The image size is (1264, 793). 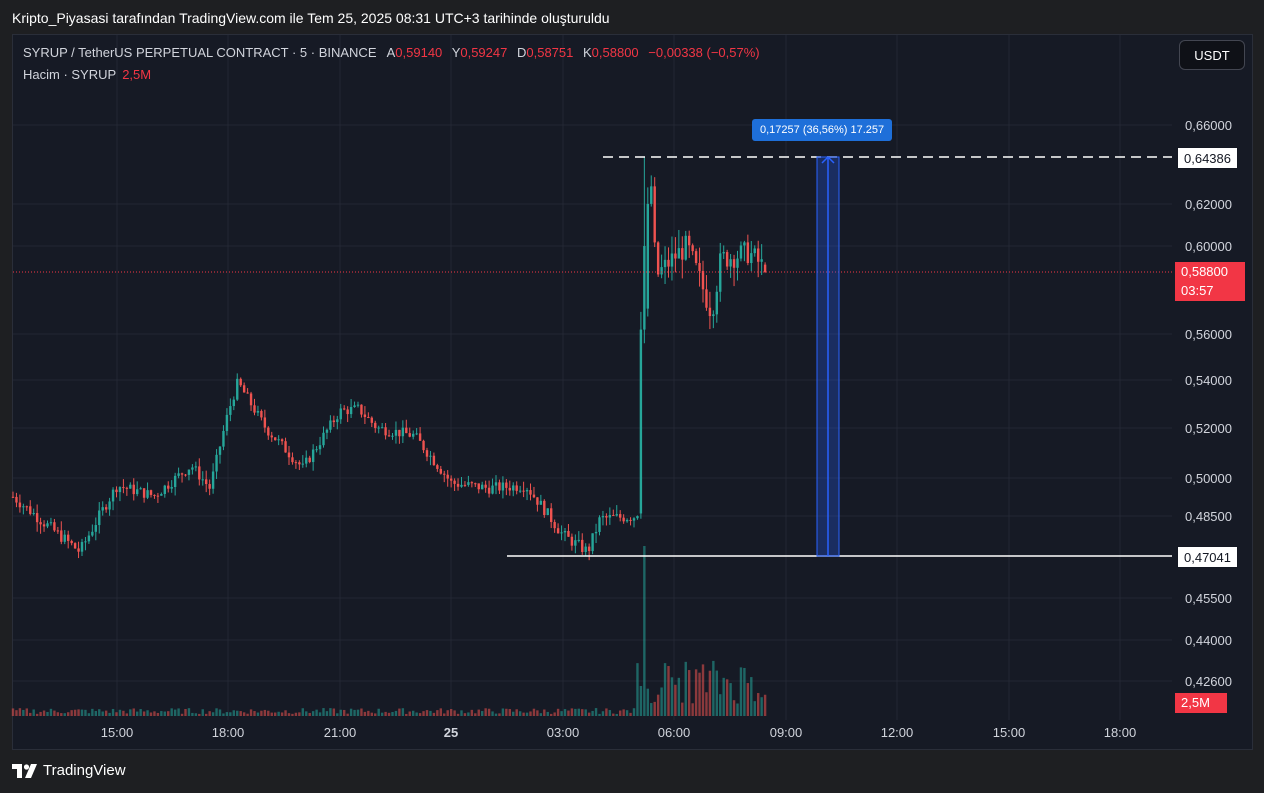 I want to click on footer: TradingView, so click(x=69, y=770).